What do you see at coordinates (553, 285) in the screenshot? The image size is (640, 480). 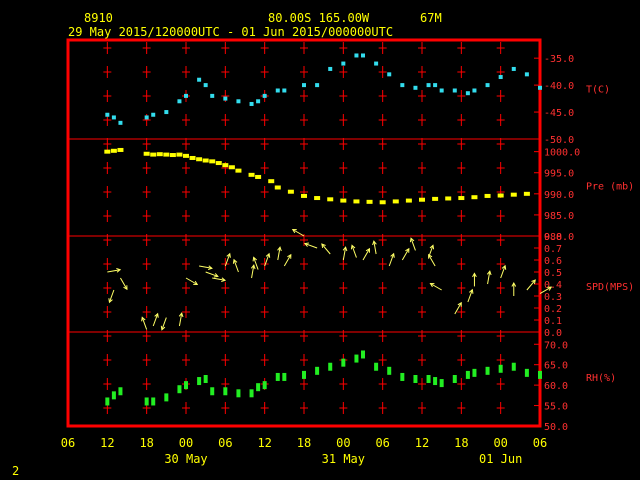 I see `y-tick-label: 0.4` at bounding box center [553, 285].